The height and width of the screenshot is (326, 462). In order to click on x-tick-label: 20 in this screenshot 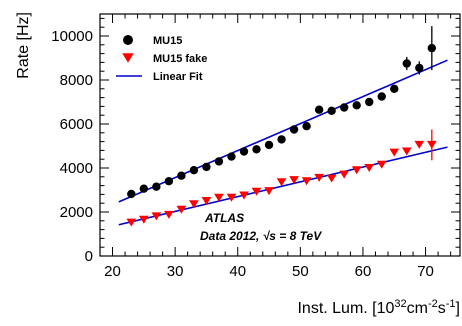, I will do `click(112, 271)`.